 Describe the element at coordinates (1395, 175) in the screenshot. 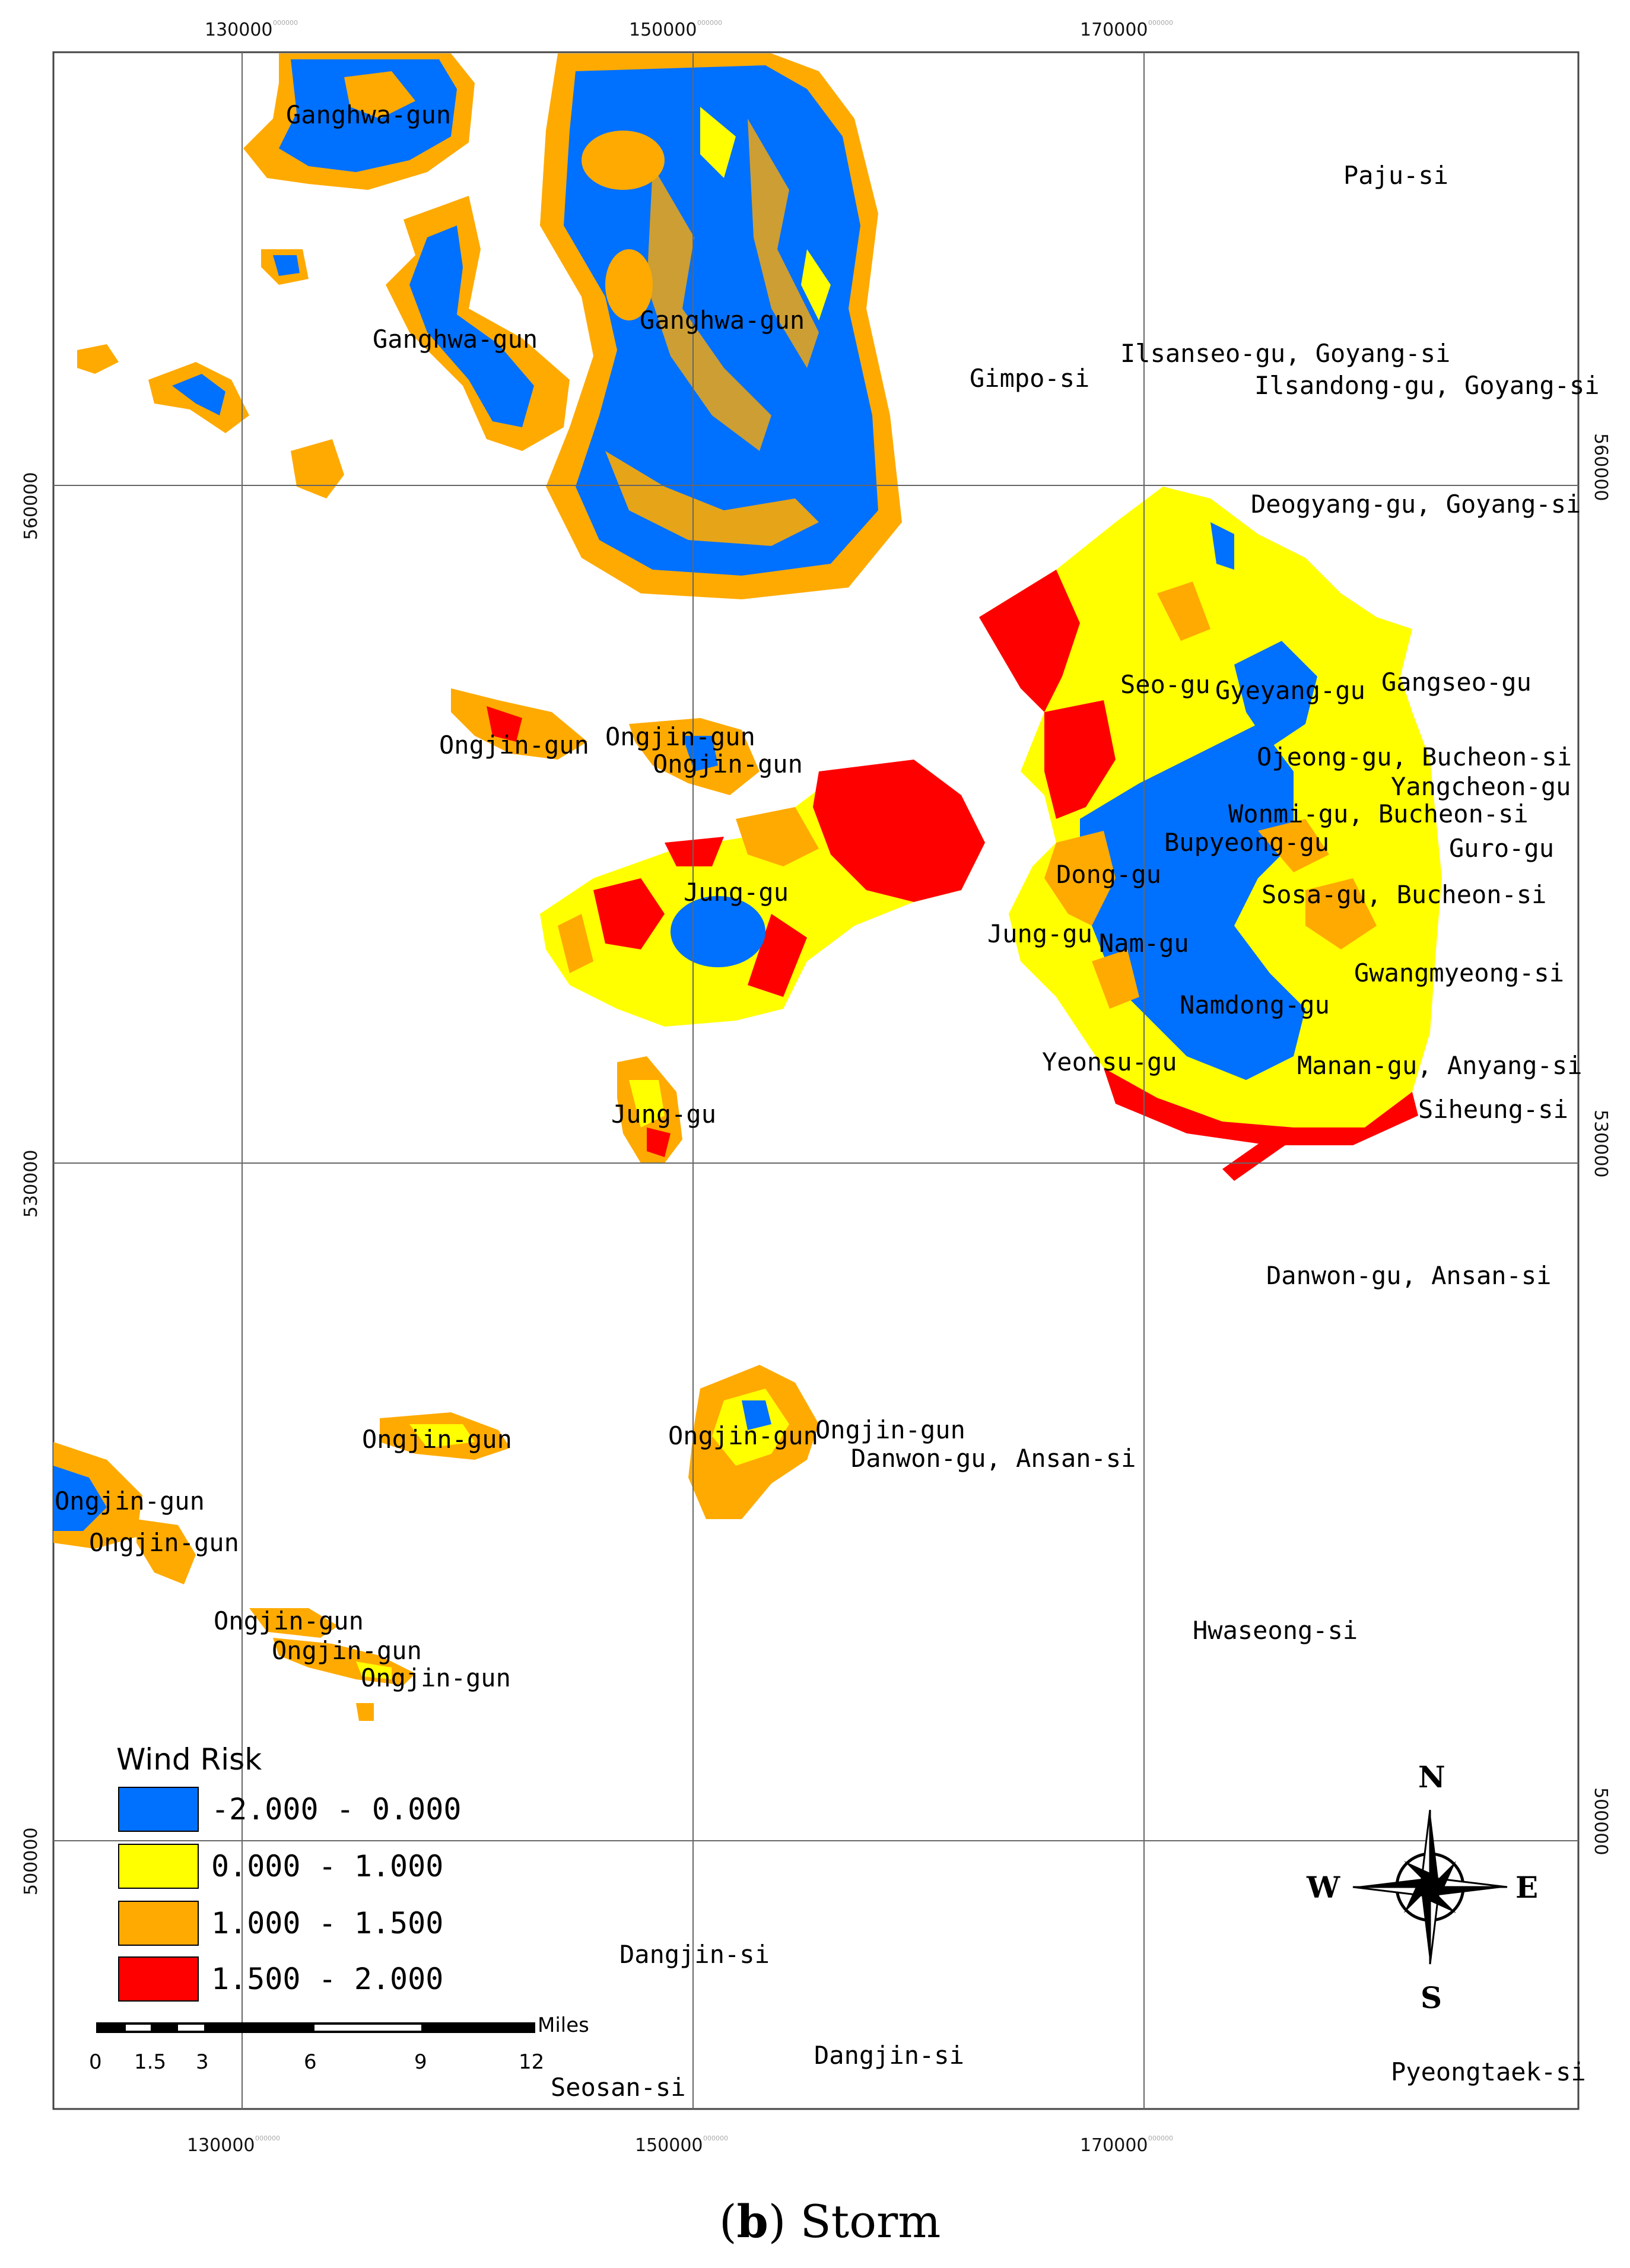

I see `label-paju: Paju-si` at that location.